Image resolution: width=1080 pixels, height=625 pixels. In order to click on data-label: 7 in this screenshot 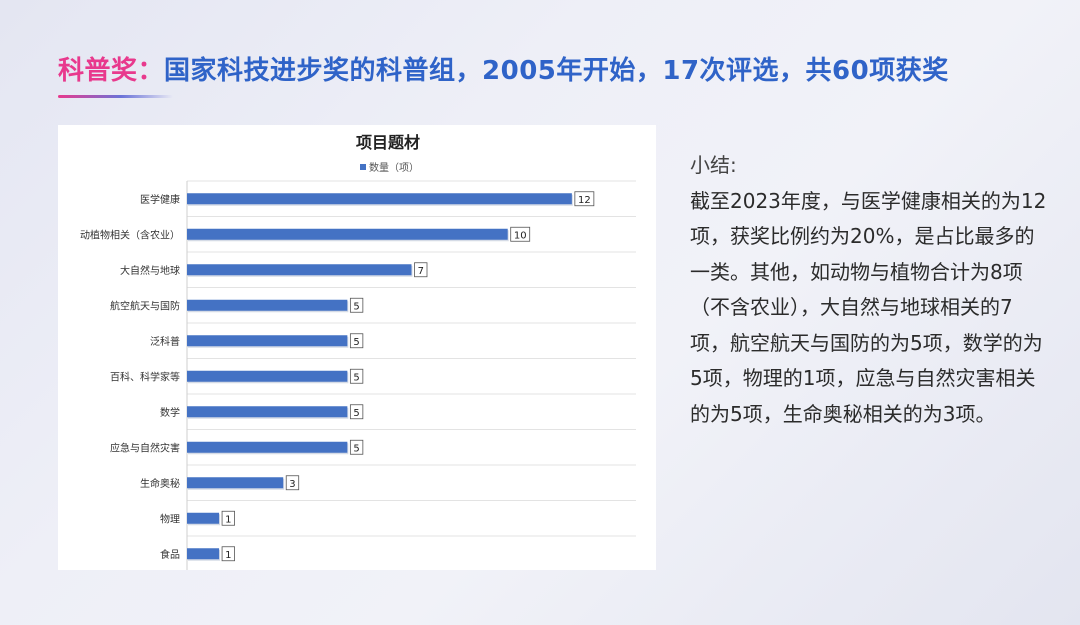, I will do `click(421, 271)`.